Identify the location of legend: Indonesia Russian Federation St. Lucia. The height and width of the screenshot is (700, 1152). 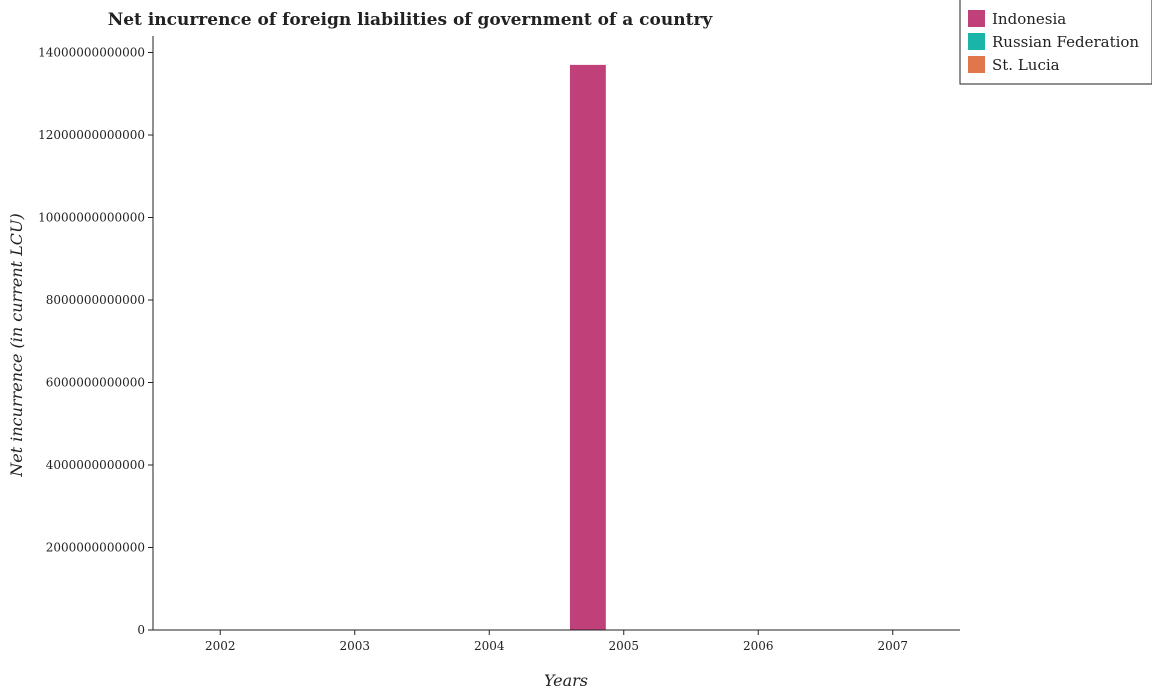
(1055, 42).